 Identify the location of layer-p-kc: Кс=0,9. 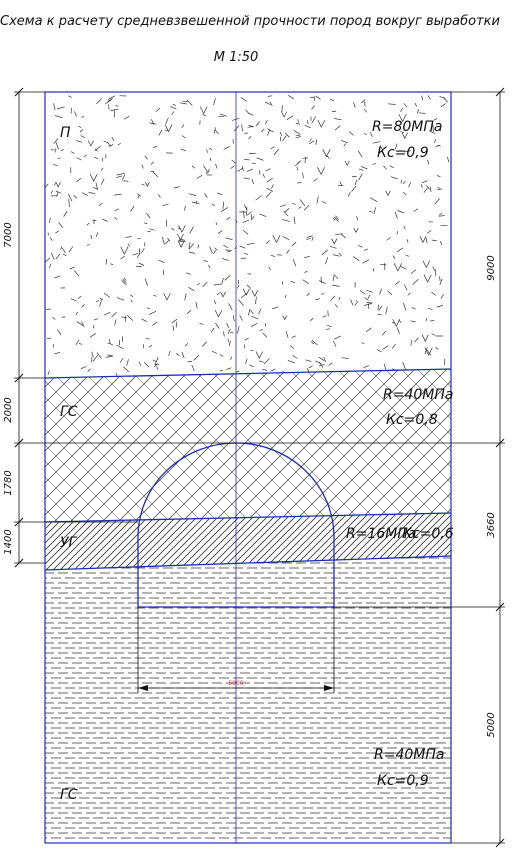
(403, 153).